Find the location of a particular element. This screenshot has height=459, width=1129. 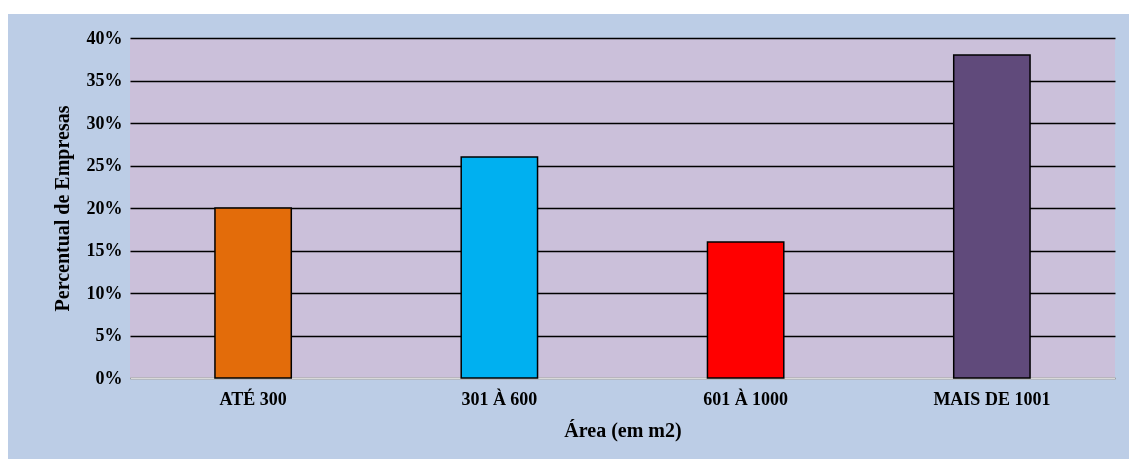

y-tick-label: 25% is located at coordinates (104, 165).